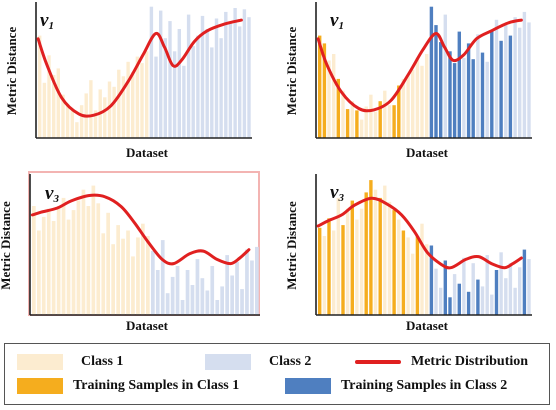 The image size is (556, 410). What do you see at coordinates (40, 362) in the screenshot?
I see `legend-swatch-class1` at bounding box center [40, 362].